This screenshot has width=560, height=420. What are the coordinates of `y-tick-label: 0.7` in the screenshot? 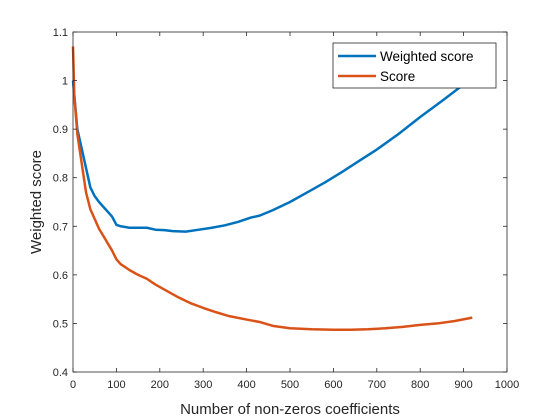 It's located at (60, 227).